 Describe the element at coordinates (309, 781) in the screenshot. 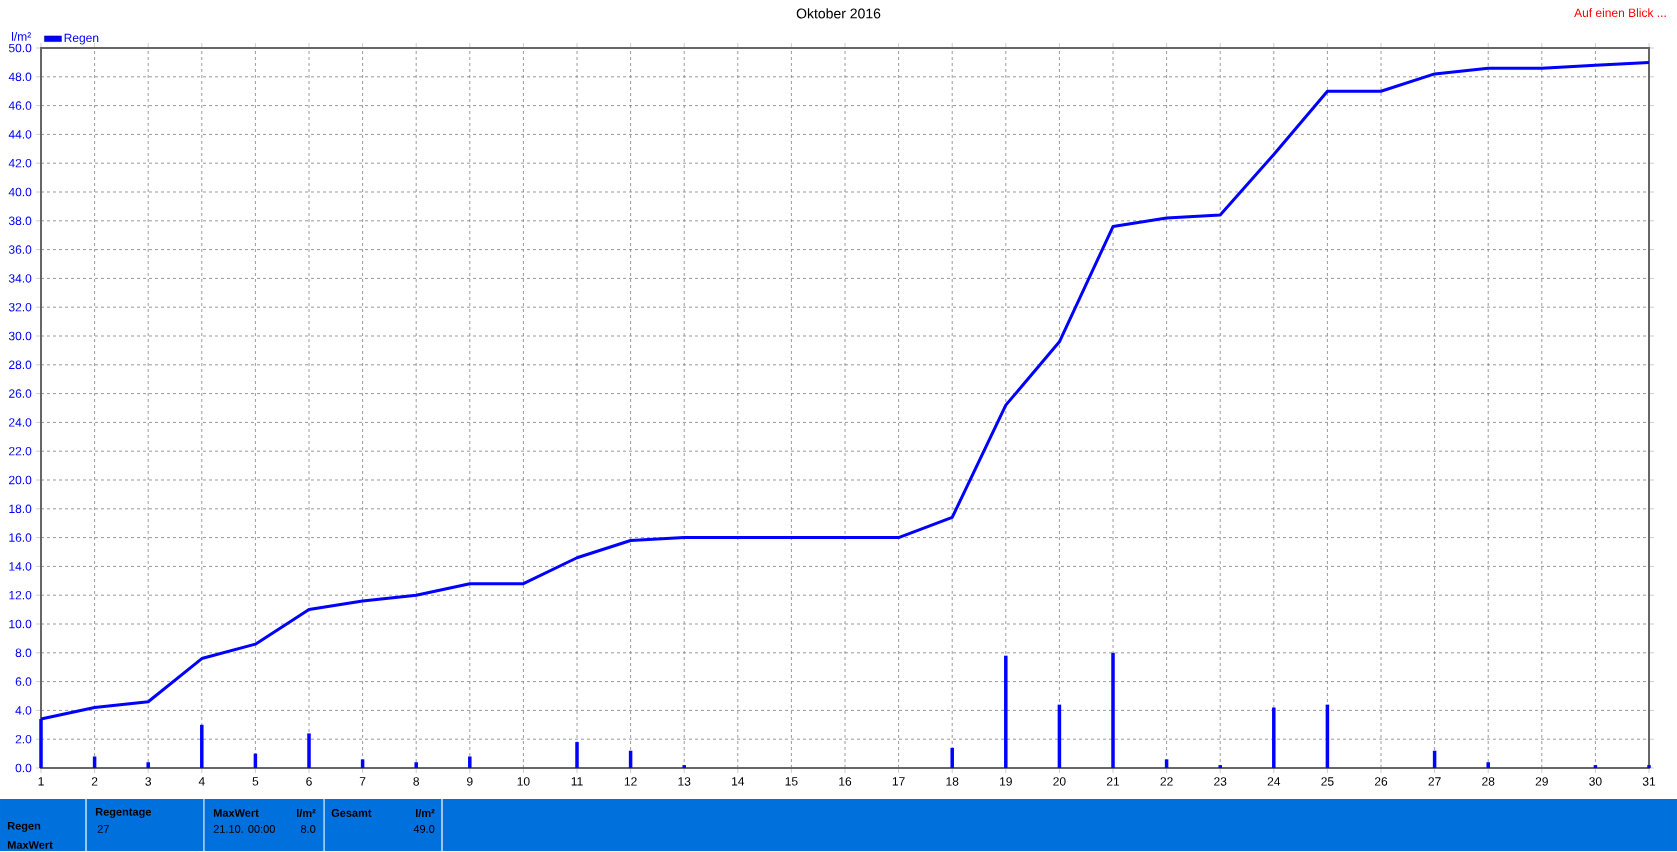

I see `x-tick-label: 6` at that location.